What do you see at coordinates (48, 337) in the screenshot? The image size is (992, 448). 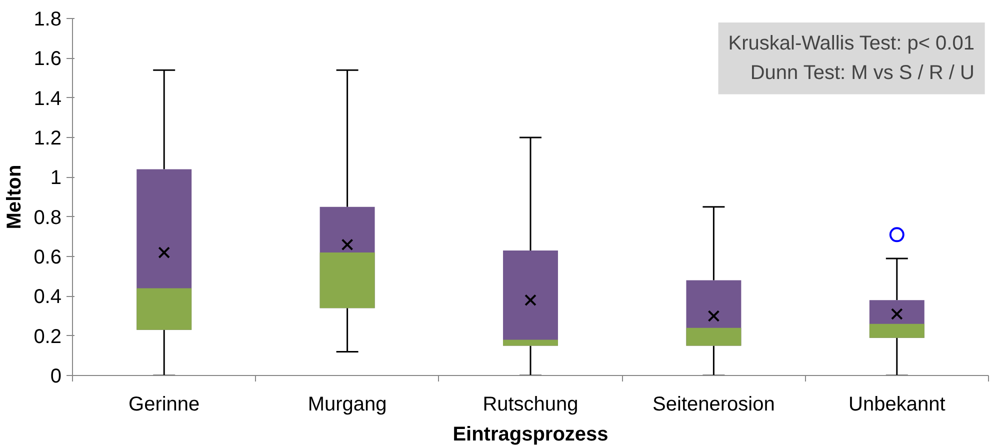 I see `y-tick-label: 0.2` at bounding box center [48, 337].